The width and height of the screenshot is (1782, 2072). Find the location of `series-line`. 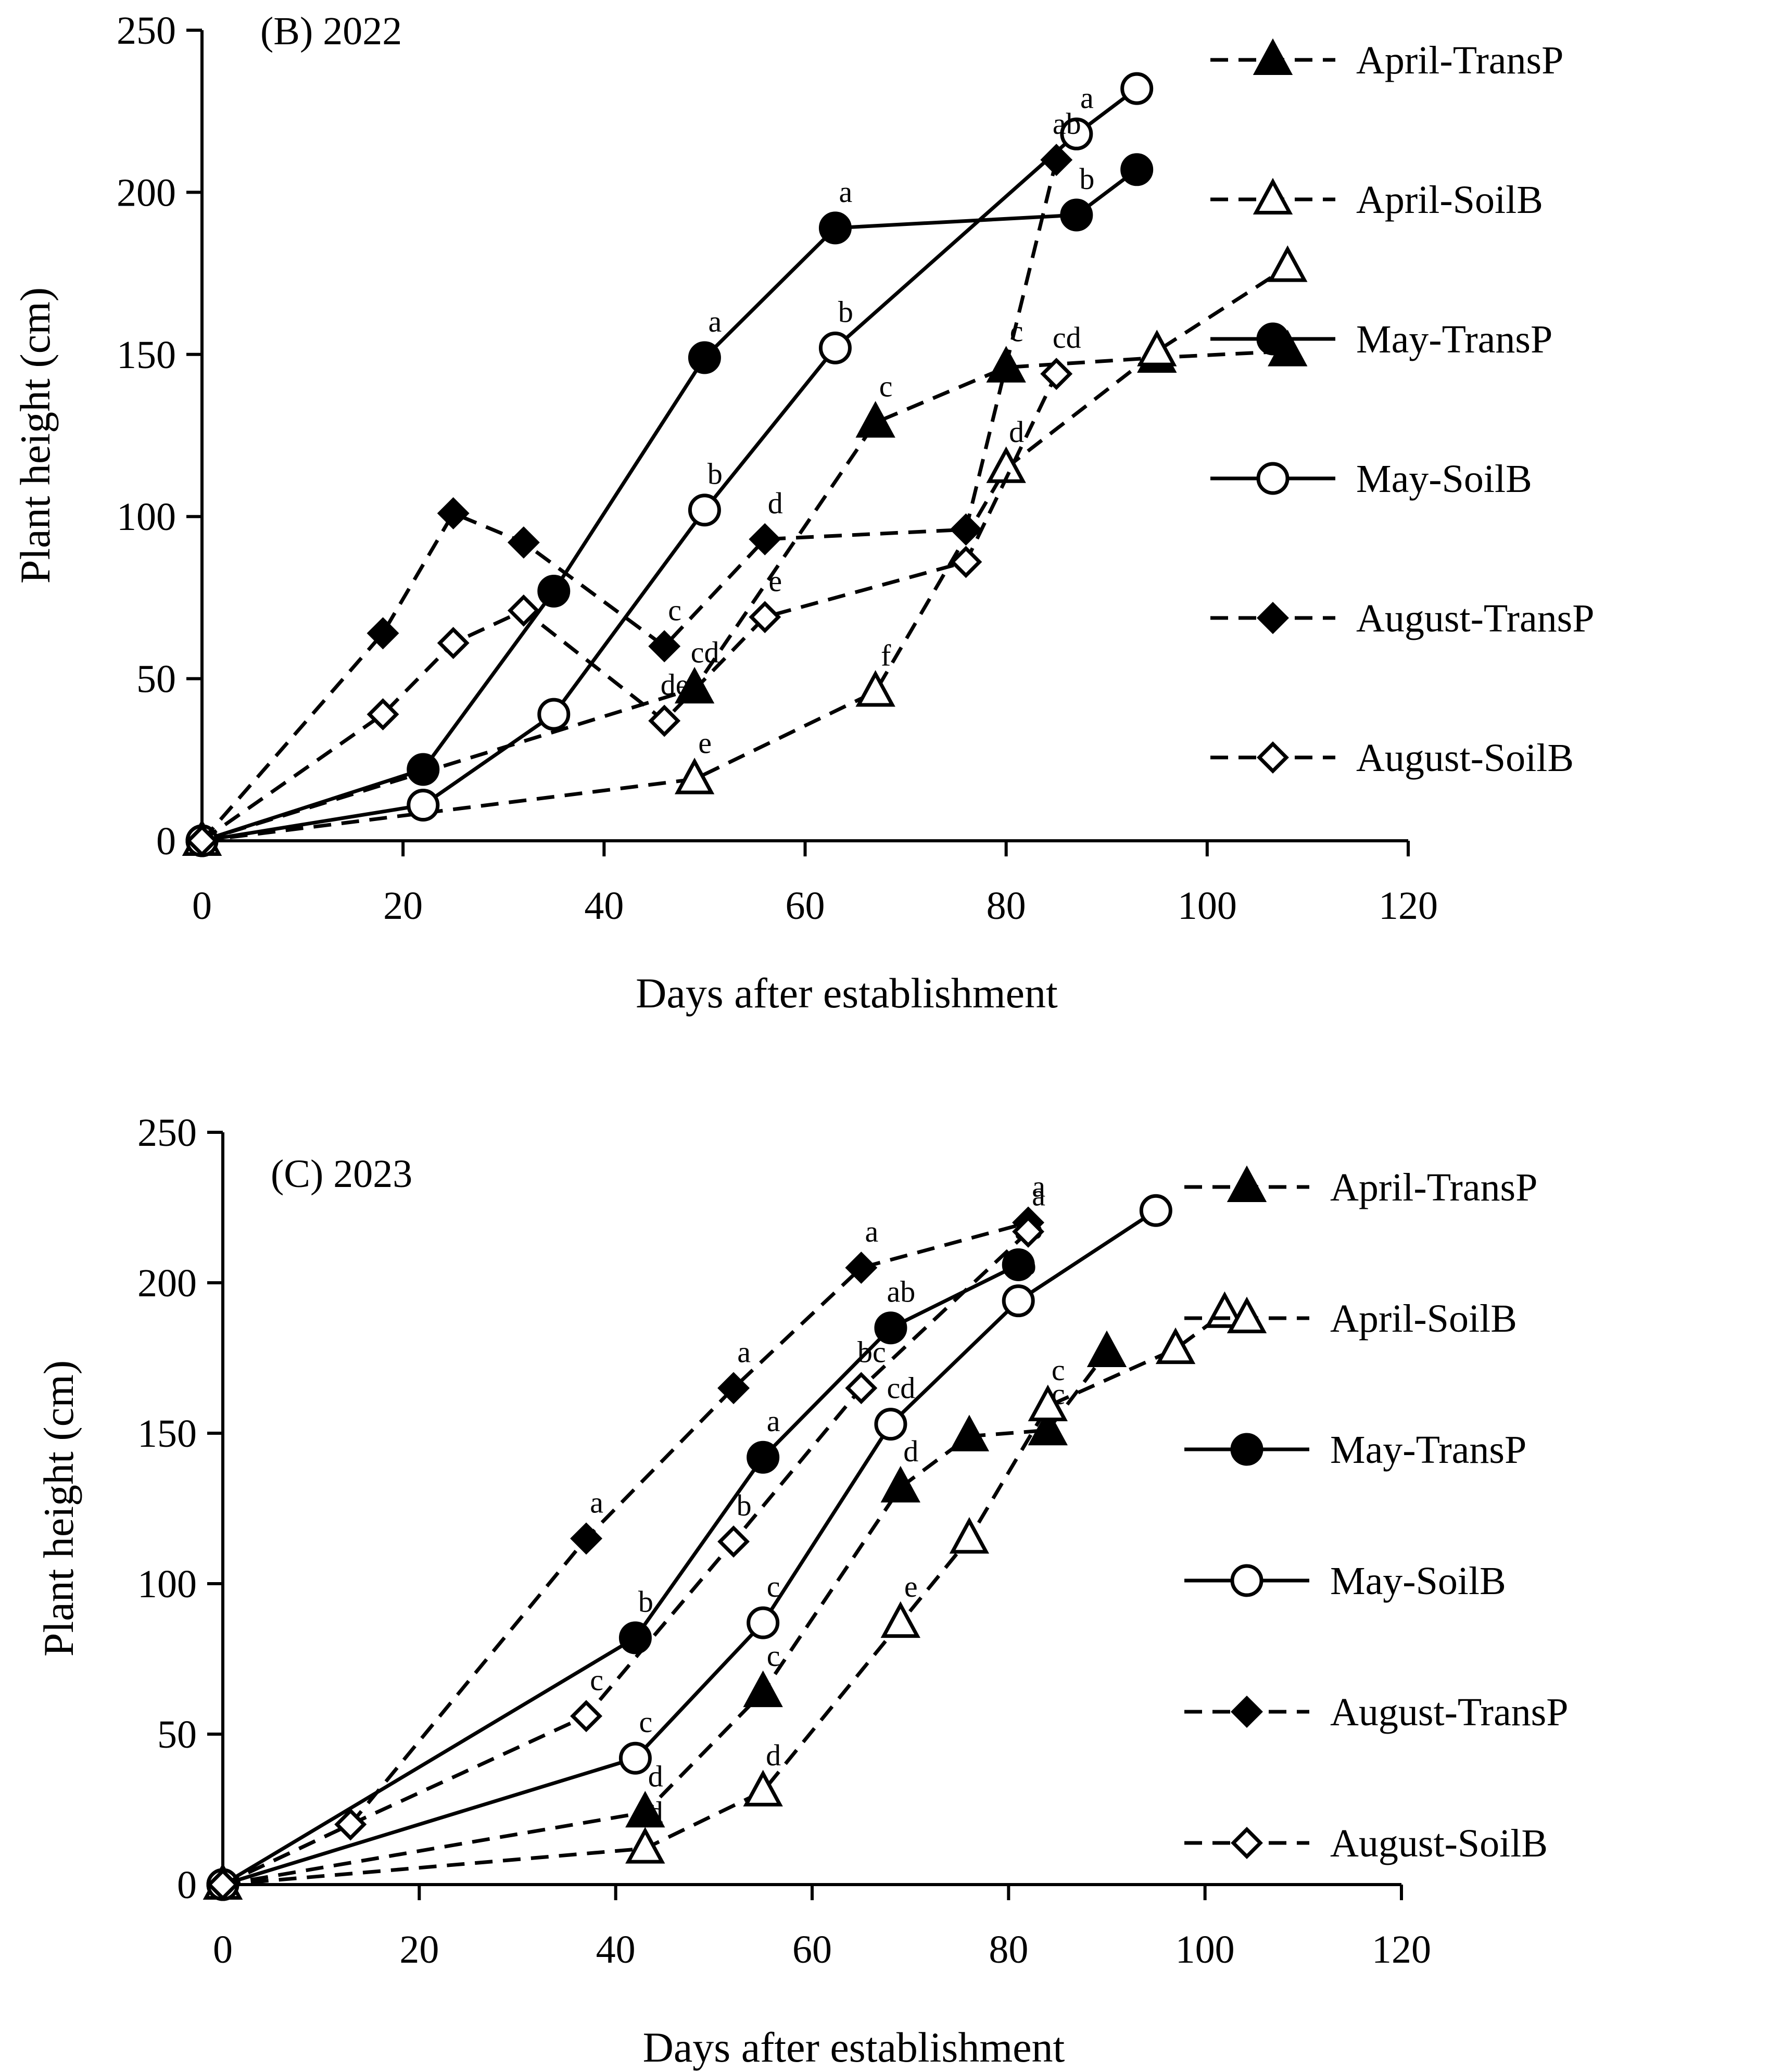

series-line is located at coordinates (626, 1558).